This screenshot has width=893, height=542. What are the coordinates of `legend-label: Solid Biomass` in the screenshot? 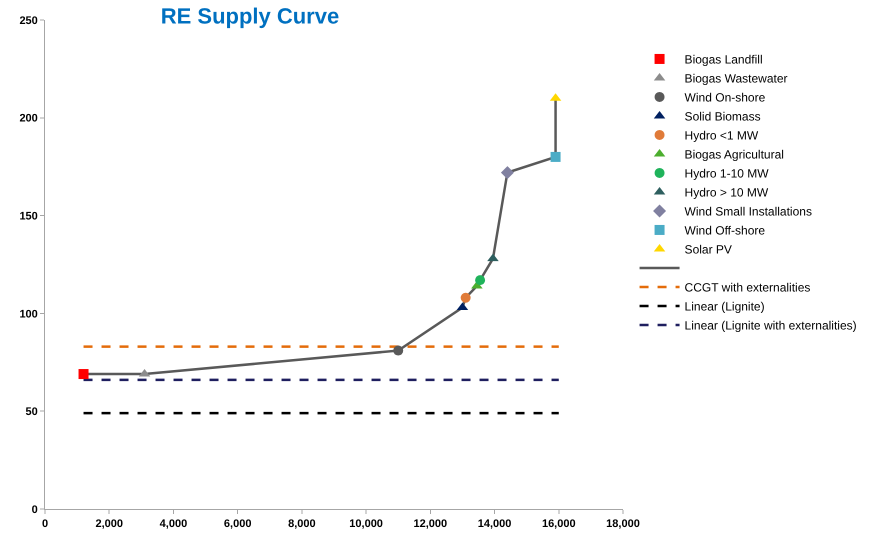 It's located at (722, 117).